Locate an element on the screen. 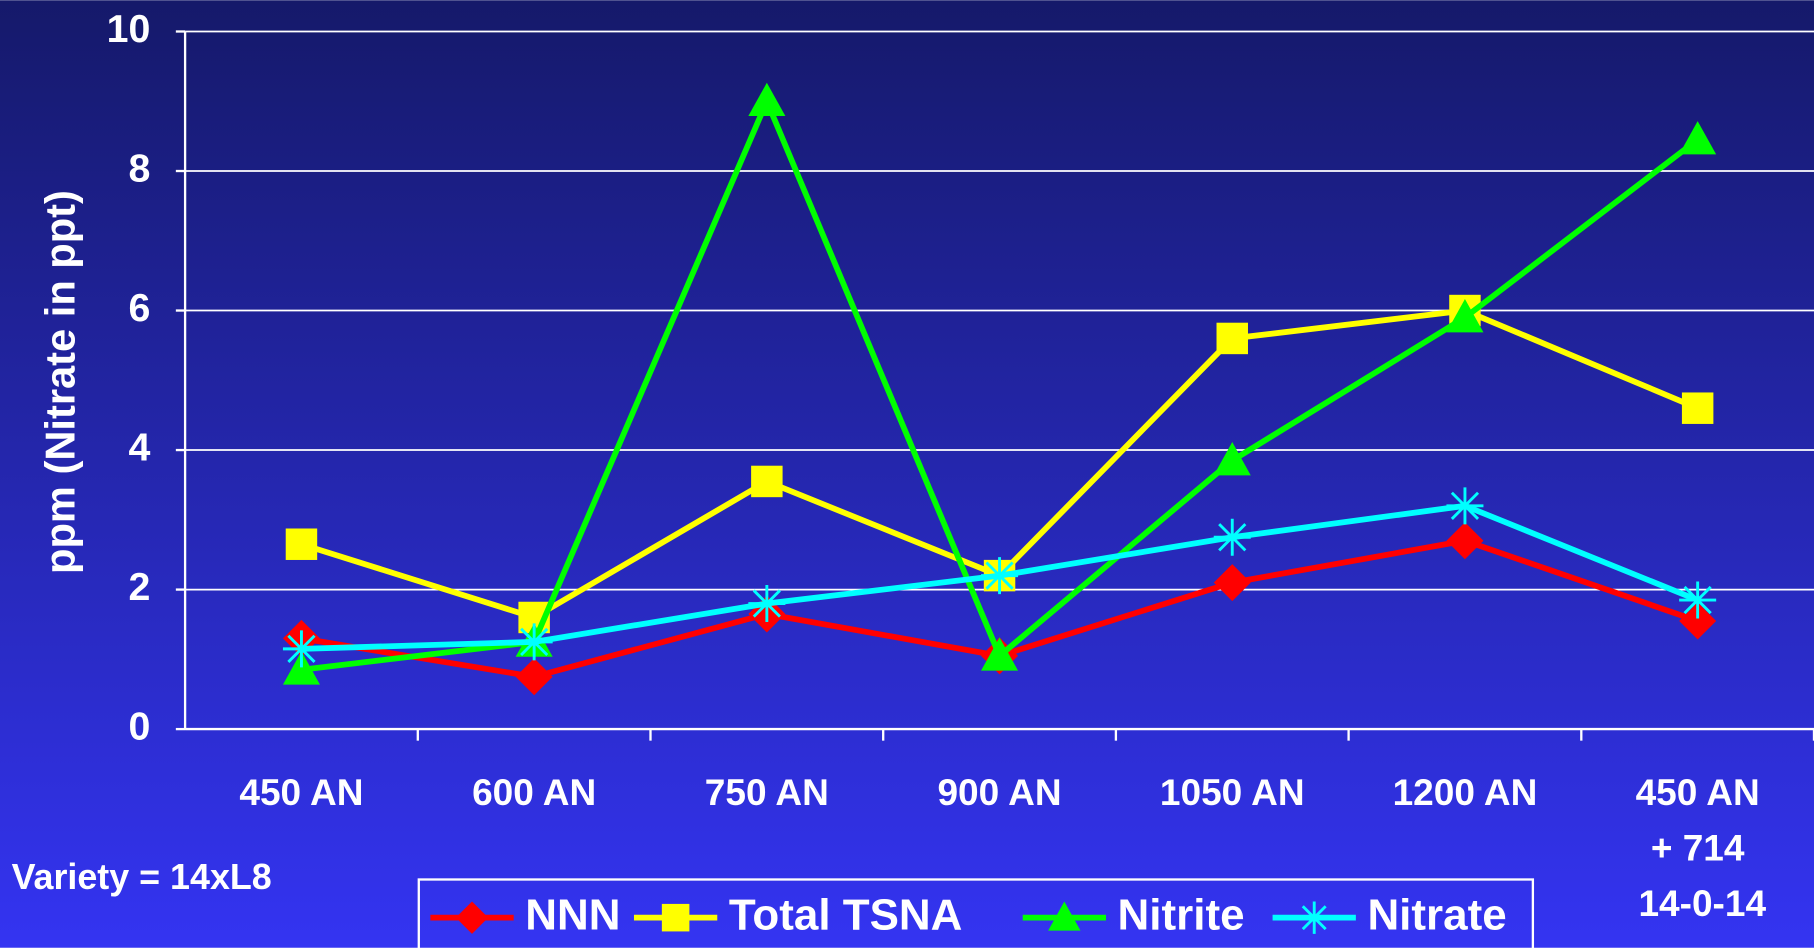  legend-label: NNN is located at coordinates (572, 914).